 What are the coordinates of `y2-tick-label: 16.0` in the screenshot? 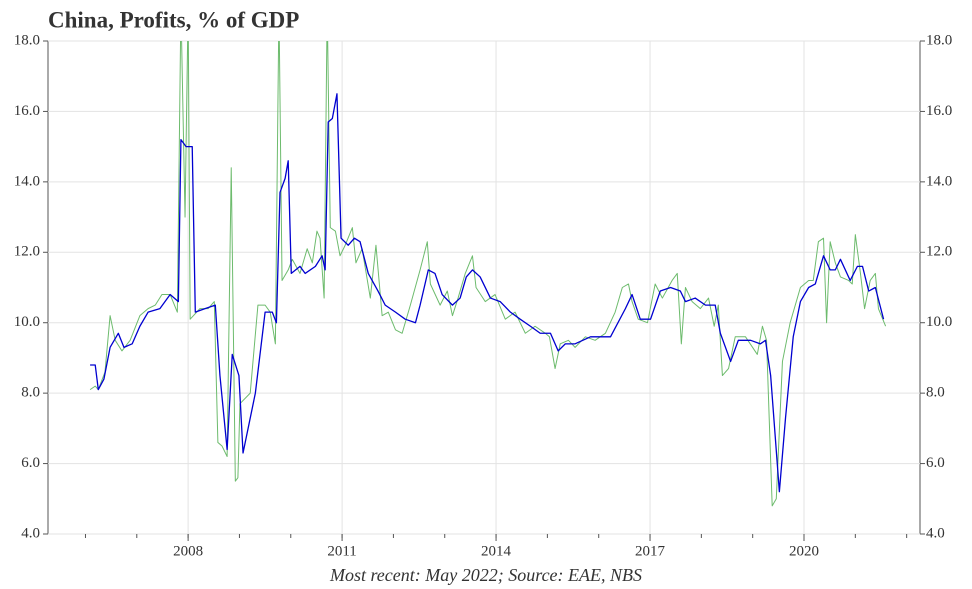 It's located at (939, 111).